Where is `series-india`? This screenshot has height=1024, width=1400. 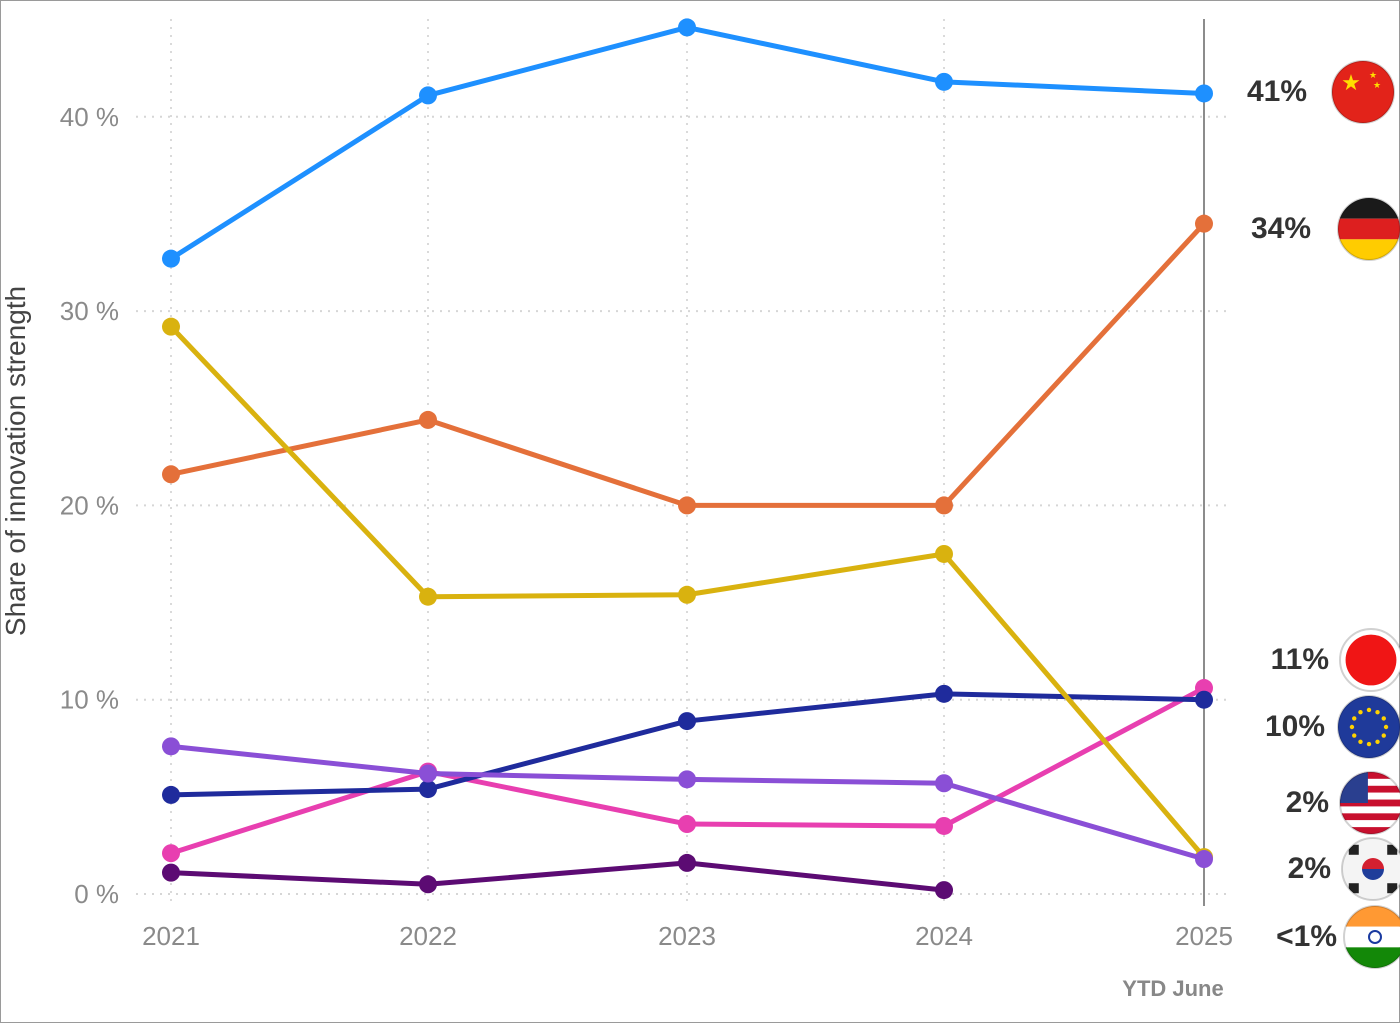 series-india is located at coordinates (557, 876).